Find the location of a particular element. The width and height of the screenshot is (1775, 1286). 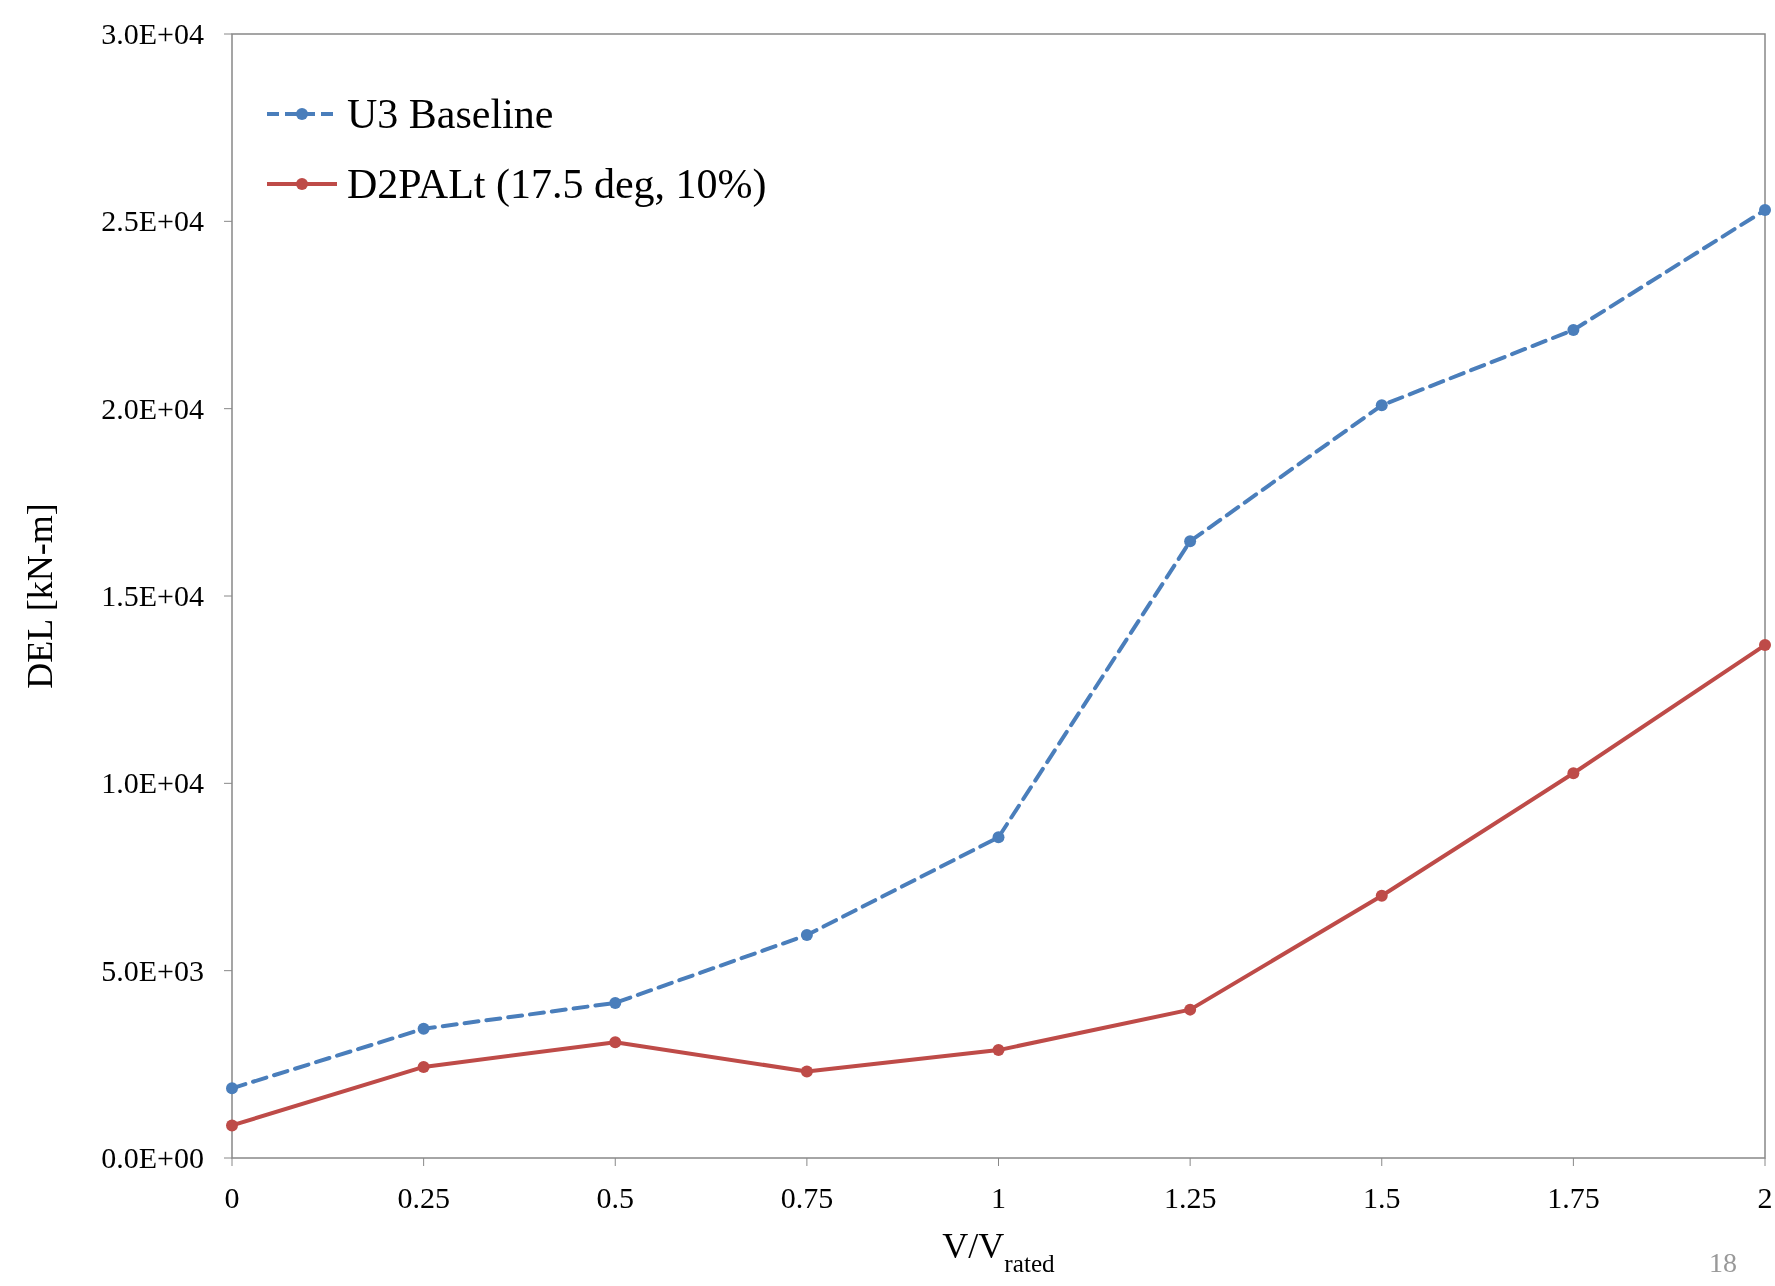

x-tick-label: 0 is located at coordinates (232, 1197).